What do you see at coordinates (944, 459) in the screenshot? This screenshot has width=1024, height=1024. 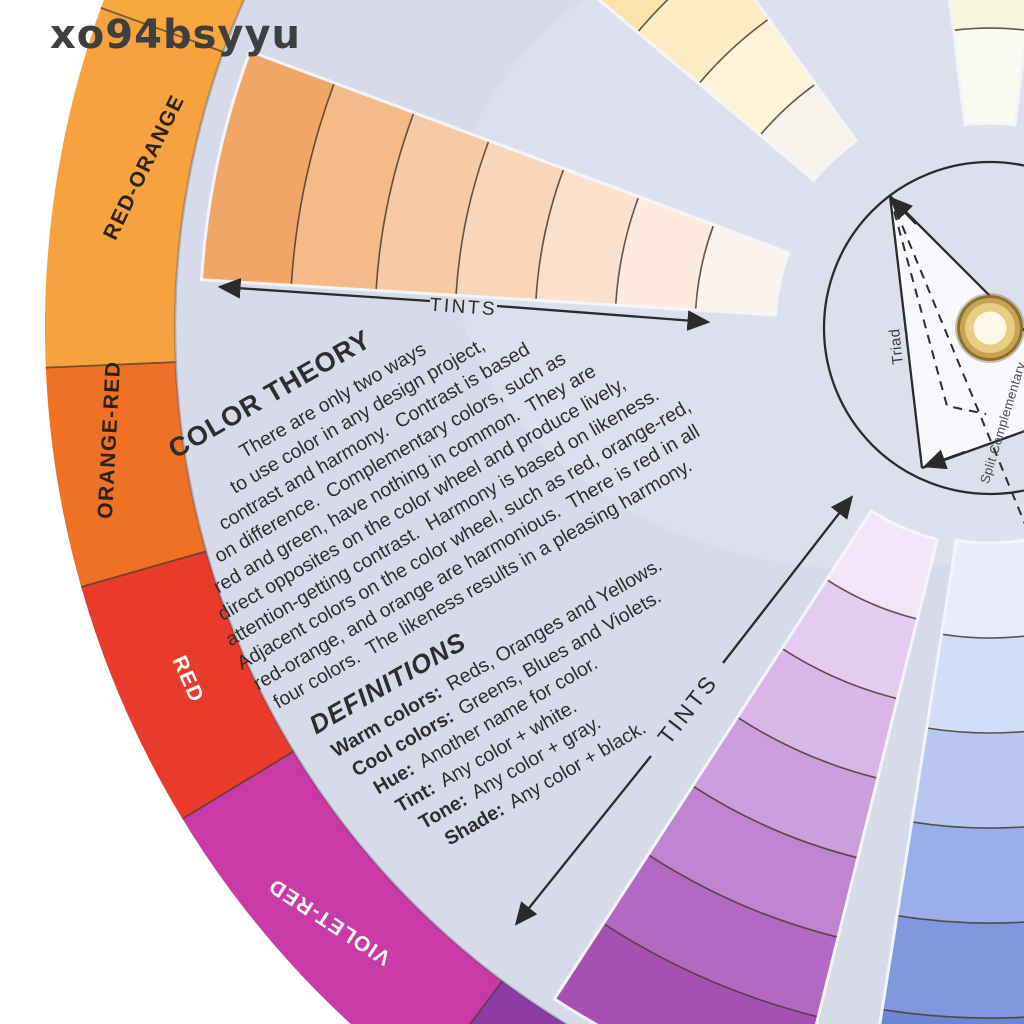 I see `bottom-vertex-arrow` at bounding box center [944, 459].